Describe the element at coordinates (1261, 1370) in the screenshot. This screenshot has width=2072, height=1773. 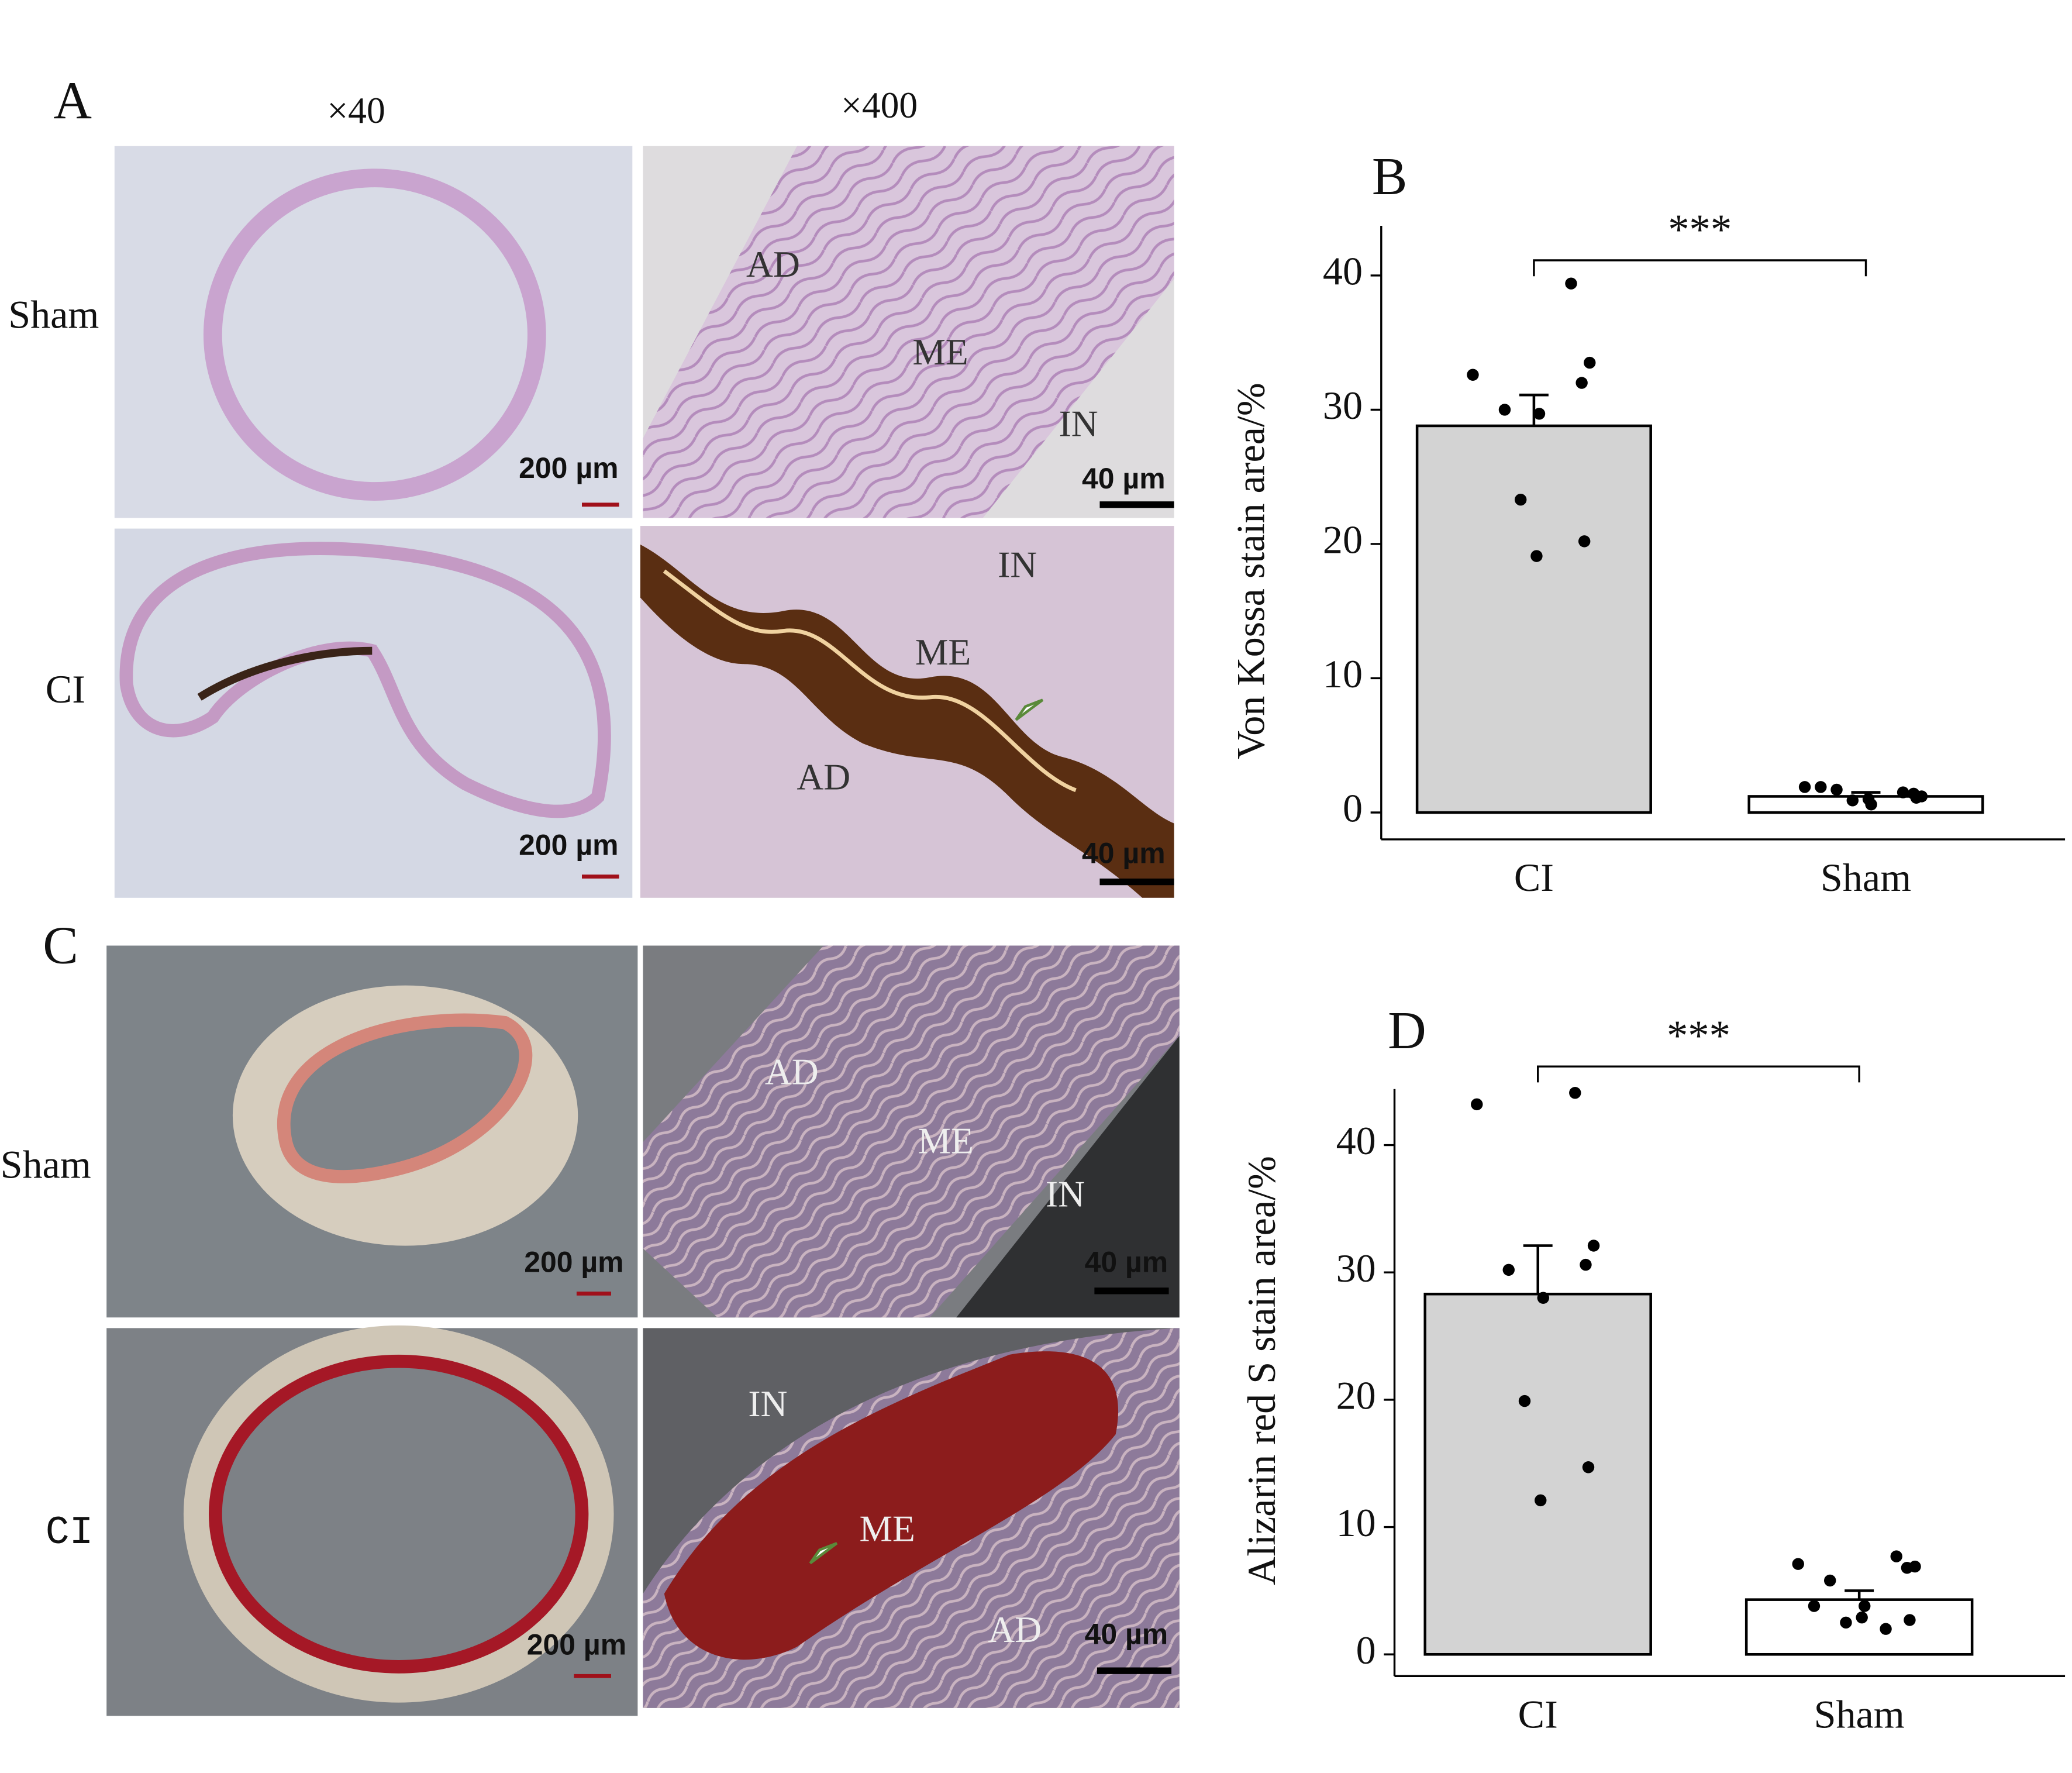
I see `y-axis-label: Alizarin red S stain area/%` at that location.